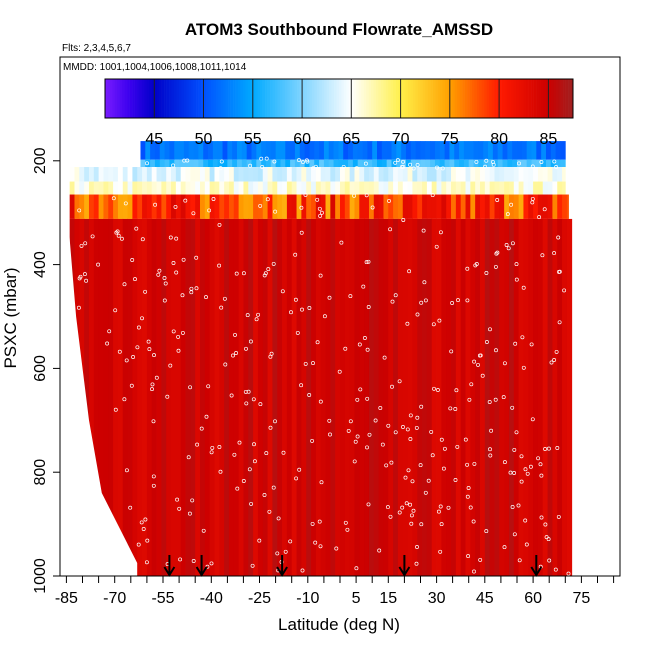  What do you see at coordinates (154, 139) in the screenshot?
I see `colorbar-tick-label: 45` at bounding box center [154, 139].